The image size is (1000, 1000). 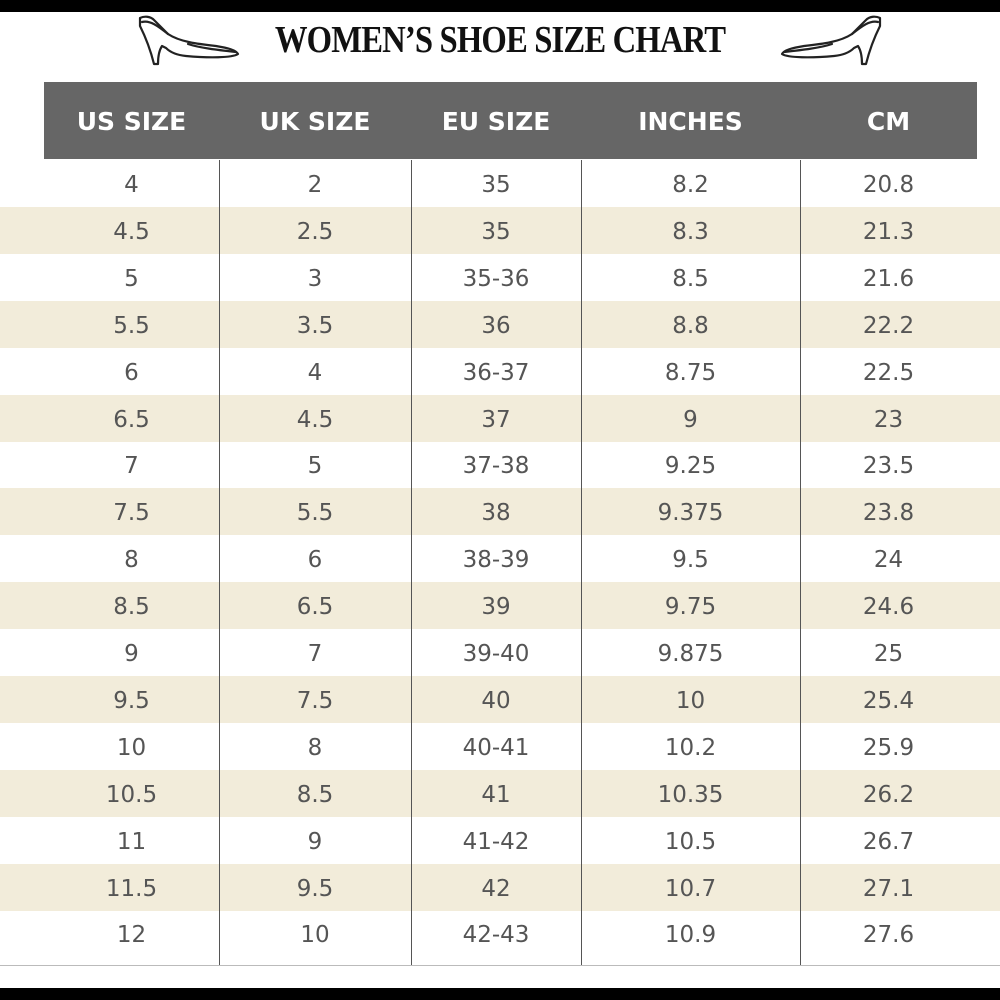 What do you see at coordinates (888, 466) in the screenshot?
I see `table-cell-cm: 23.5` at bounding box center [888, 466].